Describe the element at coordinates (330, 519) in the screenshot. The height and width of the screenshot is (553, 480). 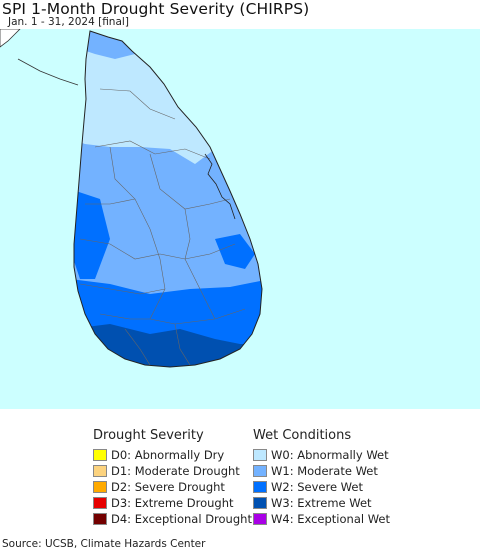
I see `legend-label-w4: W4: Exceptional Wet` at that location.